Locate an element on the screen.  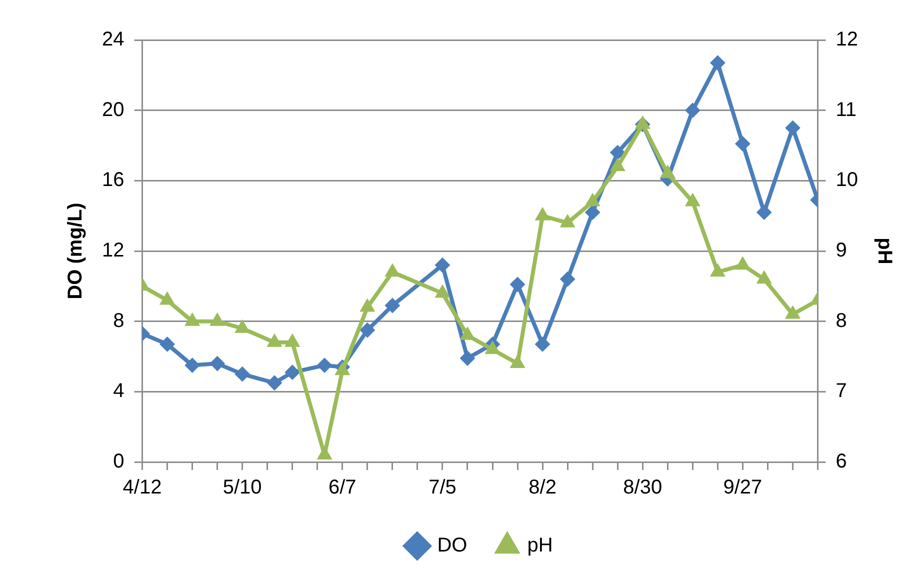
y-tick-label: 12 is located at coordinates (113, 251).